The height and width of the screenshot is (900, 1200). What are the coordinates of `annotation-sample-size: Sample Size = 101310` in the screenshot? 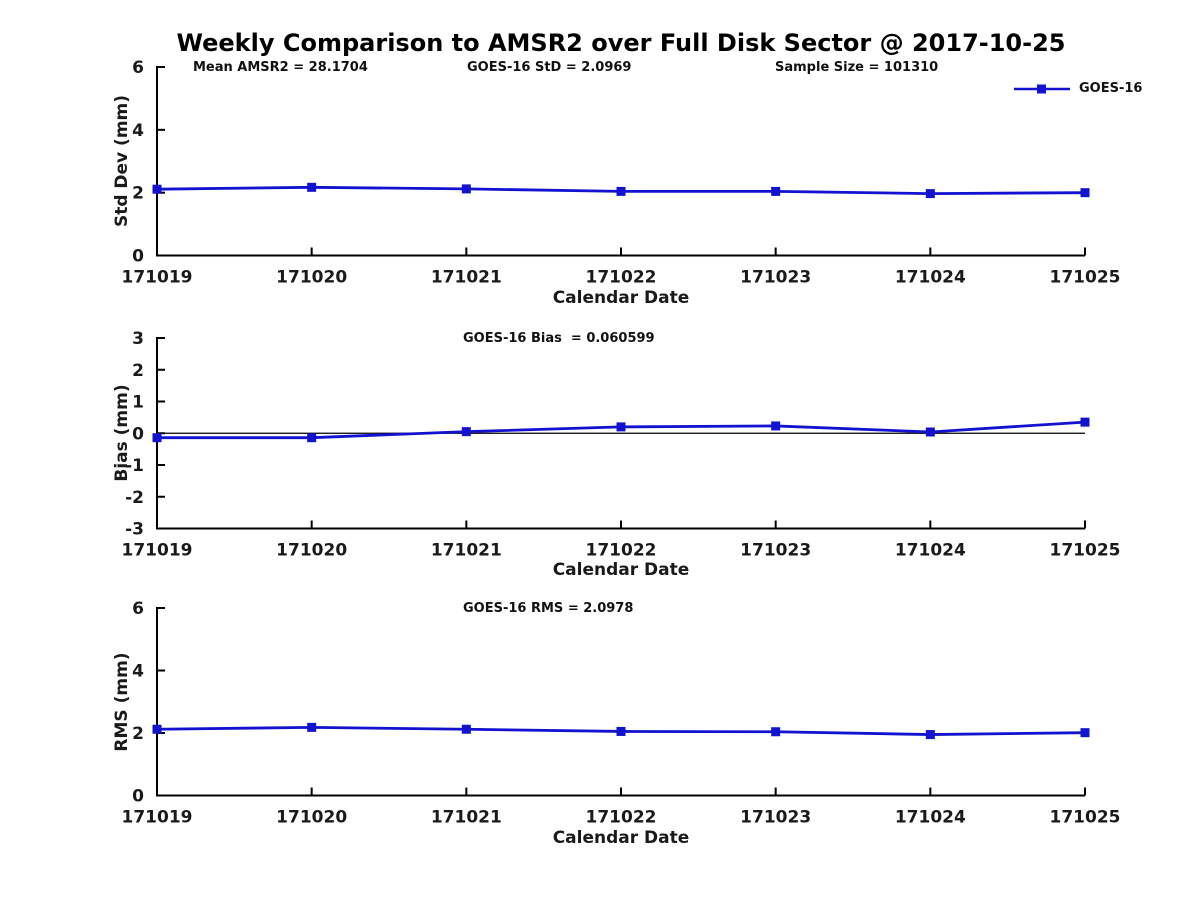 It's located at (857, 67).